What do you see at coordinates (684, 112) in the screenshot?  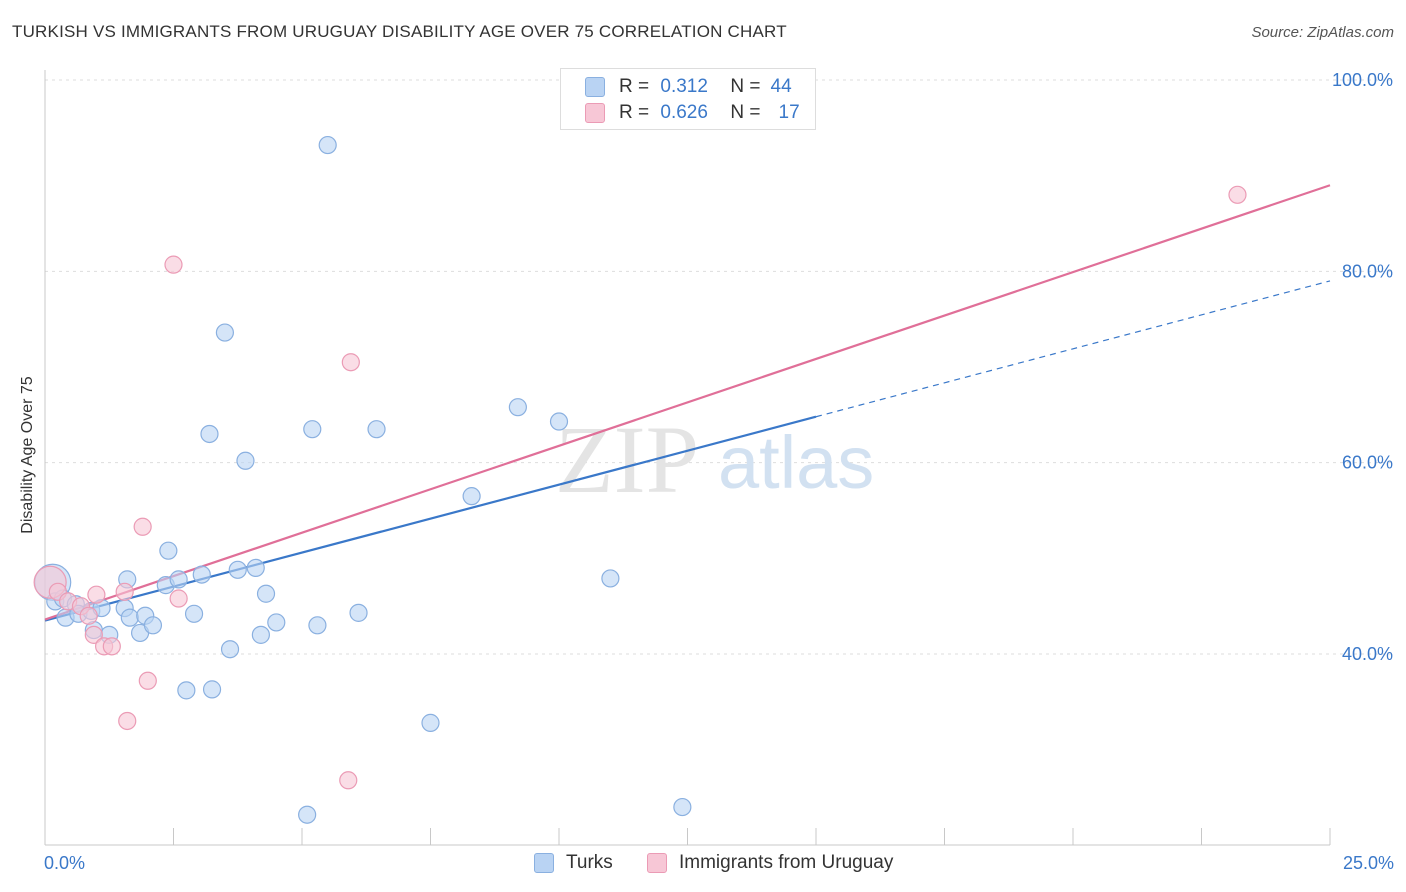 I see `legend-r-value: 0.626` at bounding box center [684, 112].